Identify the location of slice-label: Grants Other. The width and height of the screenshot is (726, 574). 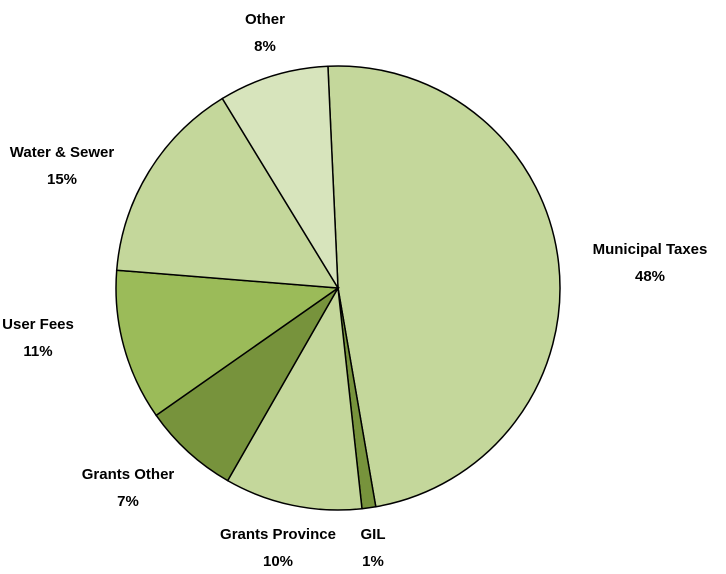
(128, 474).